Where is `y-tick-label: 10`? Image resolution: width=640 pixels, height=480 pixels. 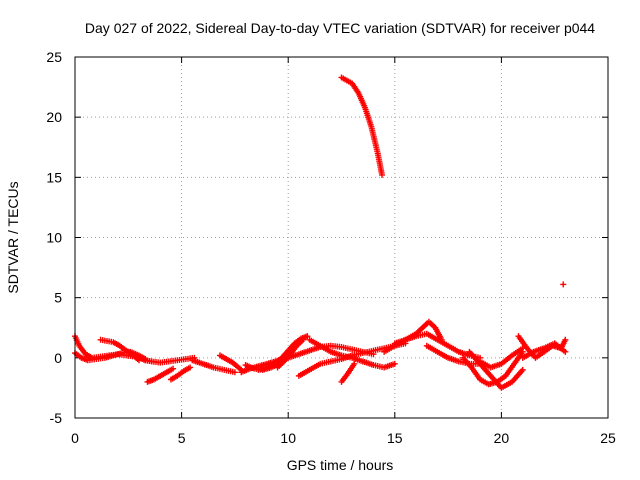 y-tick-label: 10 is located at coordinates (54, 238).